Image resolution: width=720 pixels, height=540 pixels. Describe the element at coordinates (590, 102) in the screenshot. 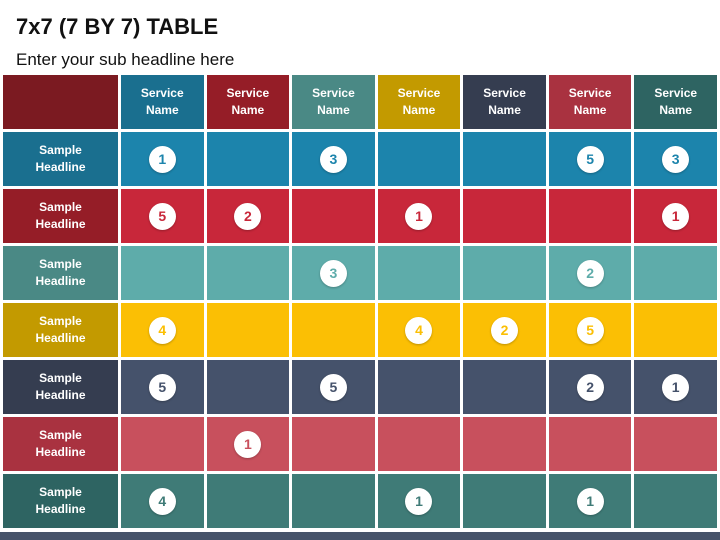

I see `column-header-6: Service Name` at that location.